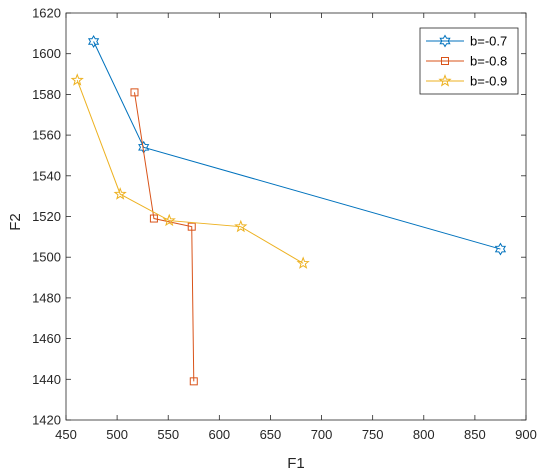 The width and height of the screenshot is (550, 476). I want to click on y-tick-label: 1580, so click(46, 94).